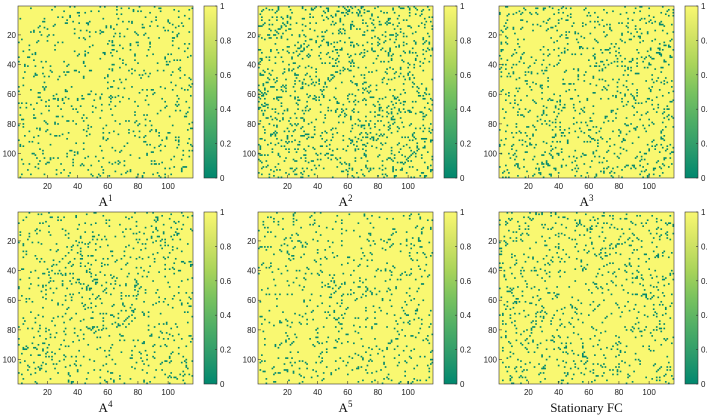  I want to click on colorbar-tick-label: 0, so click(462, 178).